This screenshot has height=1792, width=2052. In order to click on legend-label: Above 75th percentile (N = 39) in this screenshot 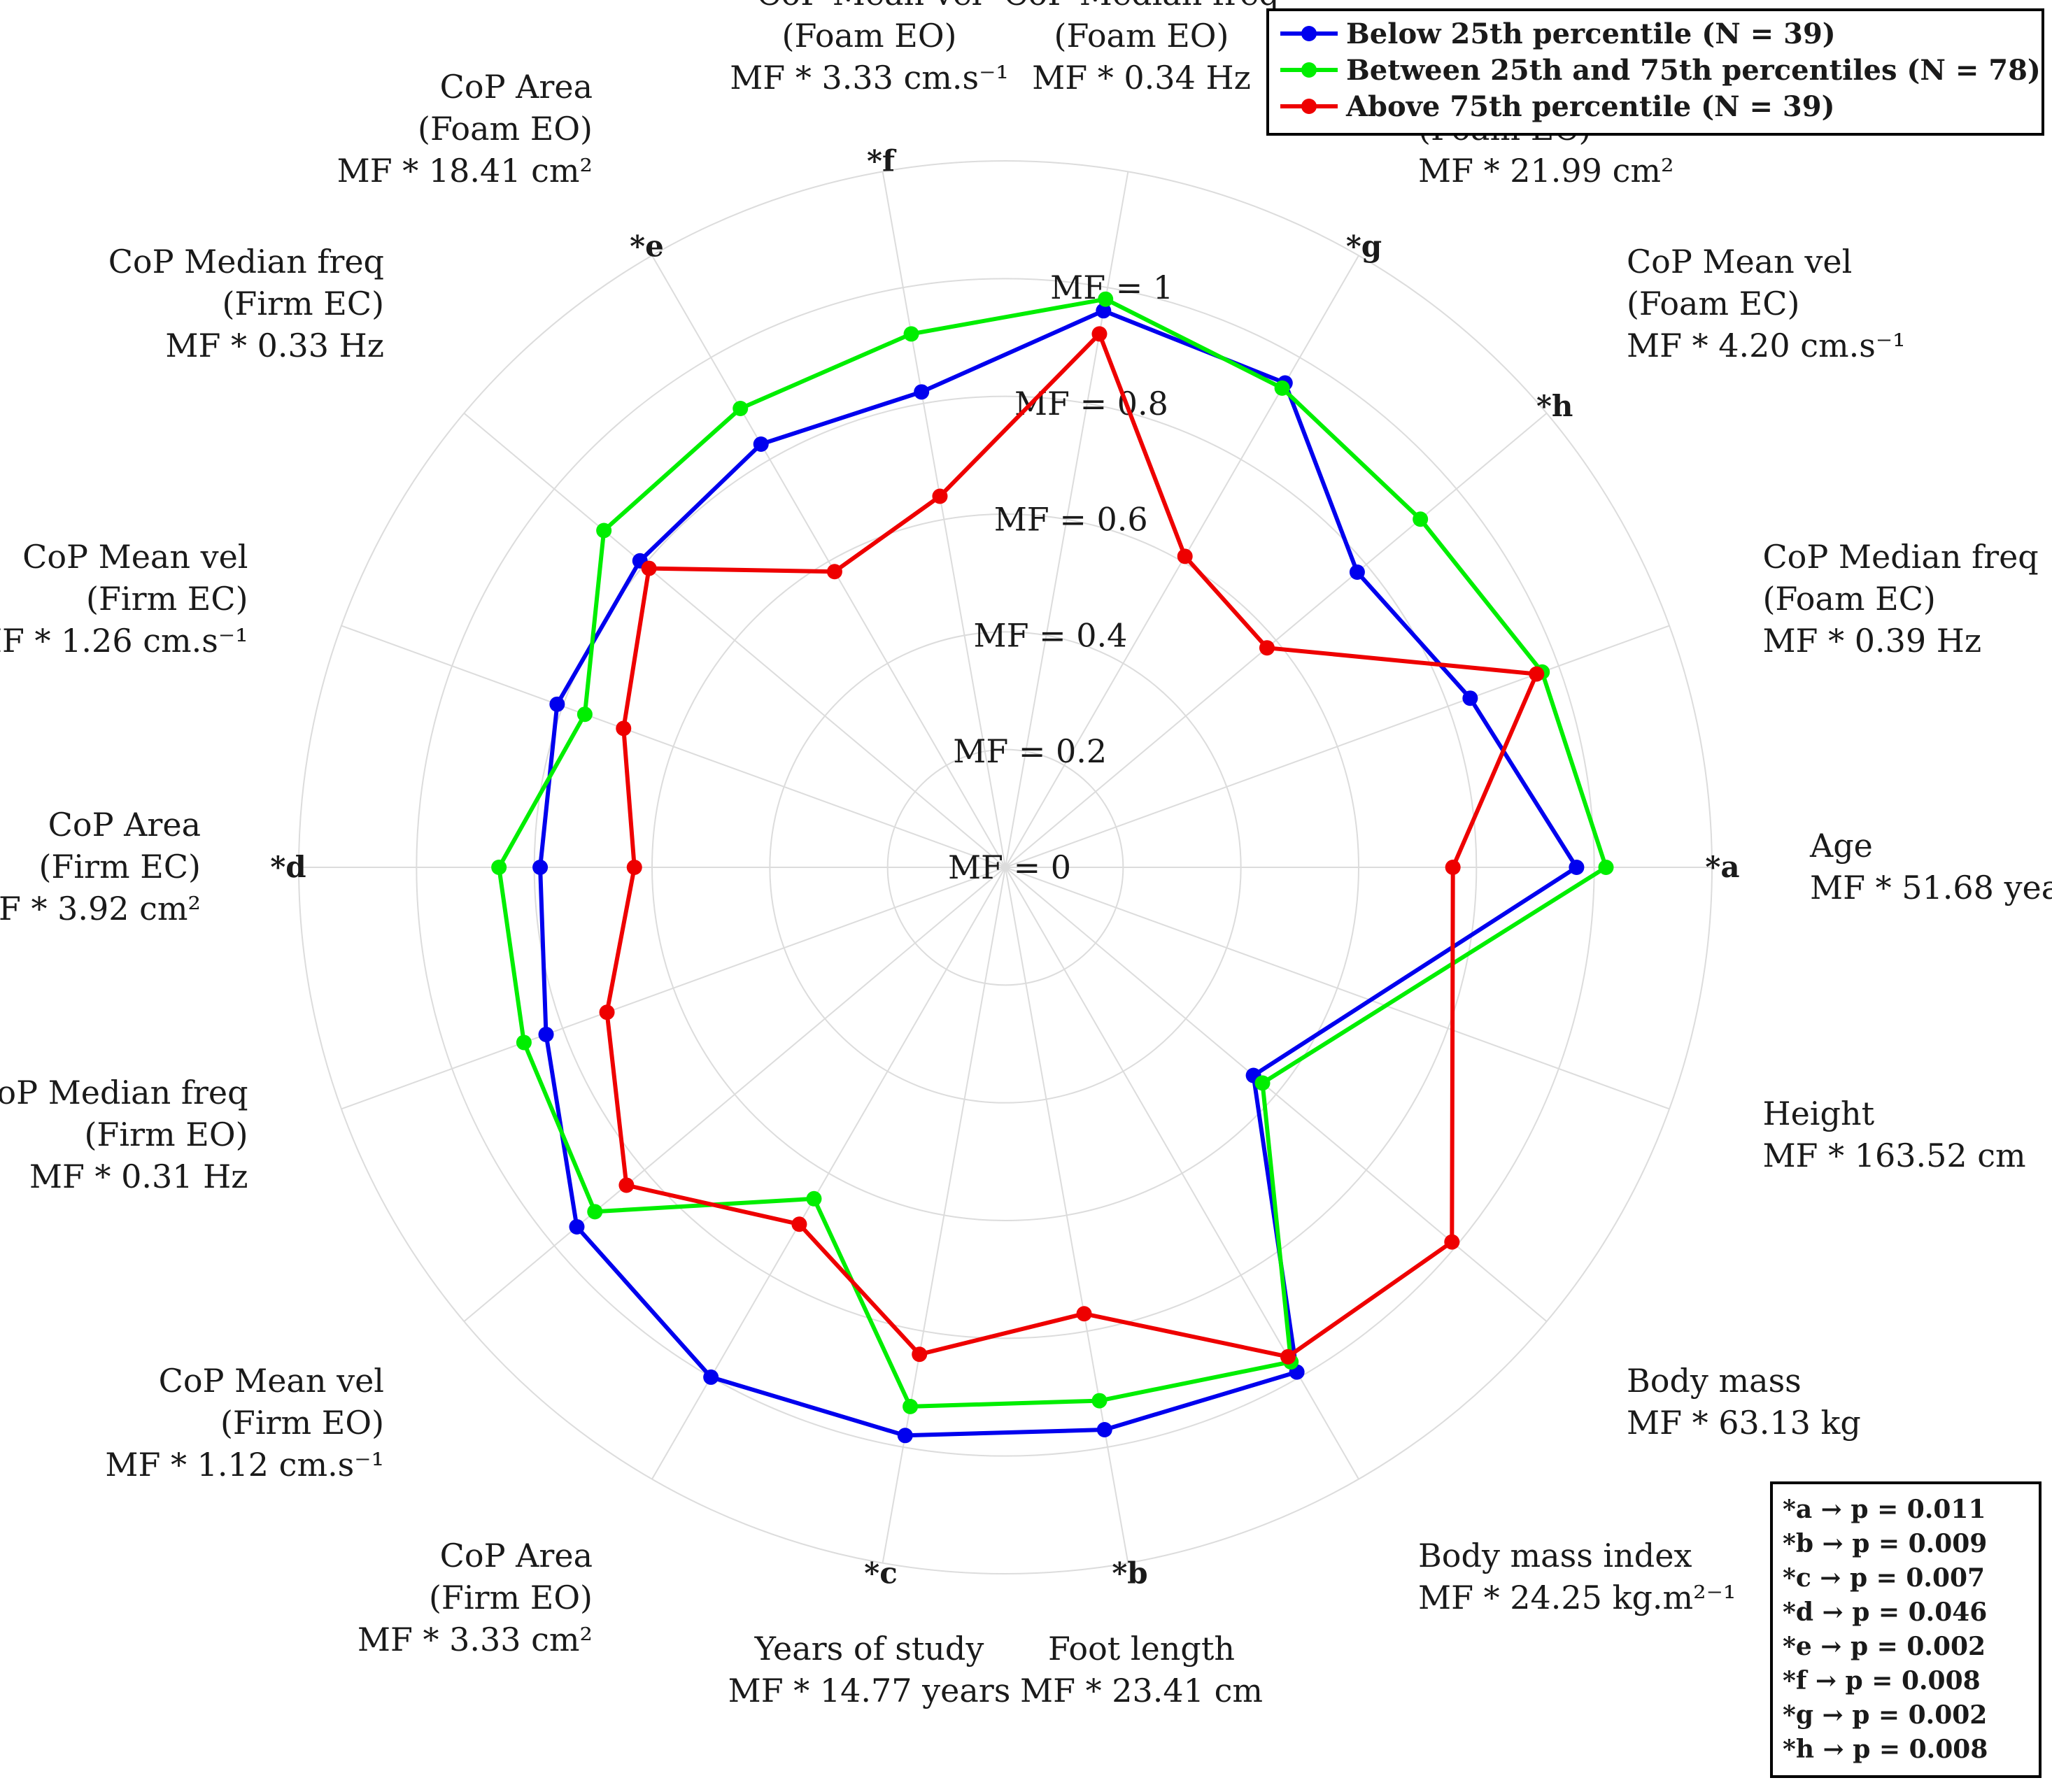, I will do `click(1590, 106)`.